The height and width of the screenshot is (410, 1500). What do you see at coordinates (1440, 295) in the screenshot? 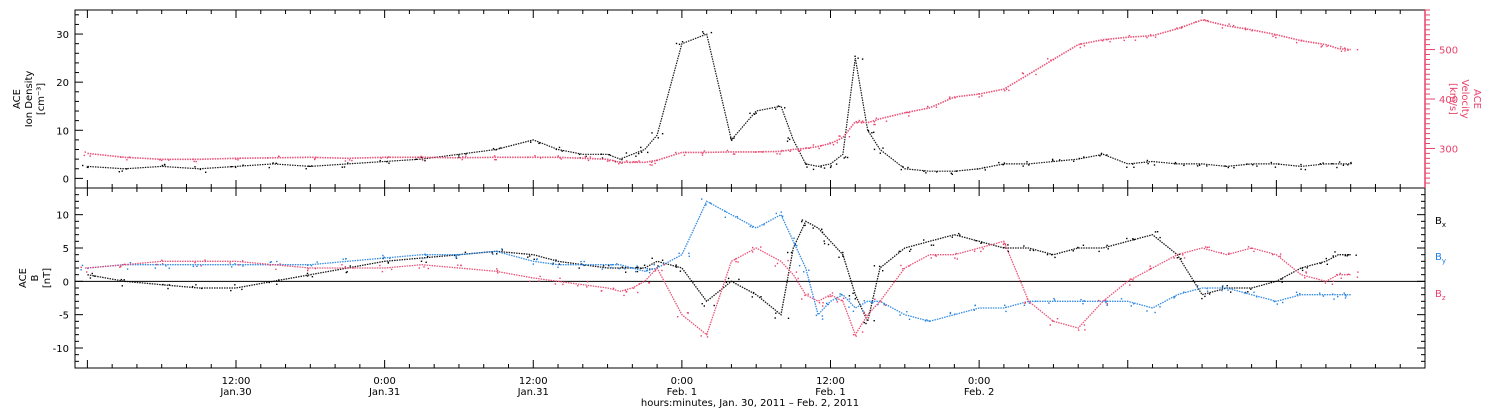
I see `legend-bz: Bz` at bounding box center [1440, 295].